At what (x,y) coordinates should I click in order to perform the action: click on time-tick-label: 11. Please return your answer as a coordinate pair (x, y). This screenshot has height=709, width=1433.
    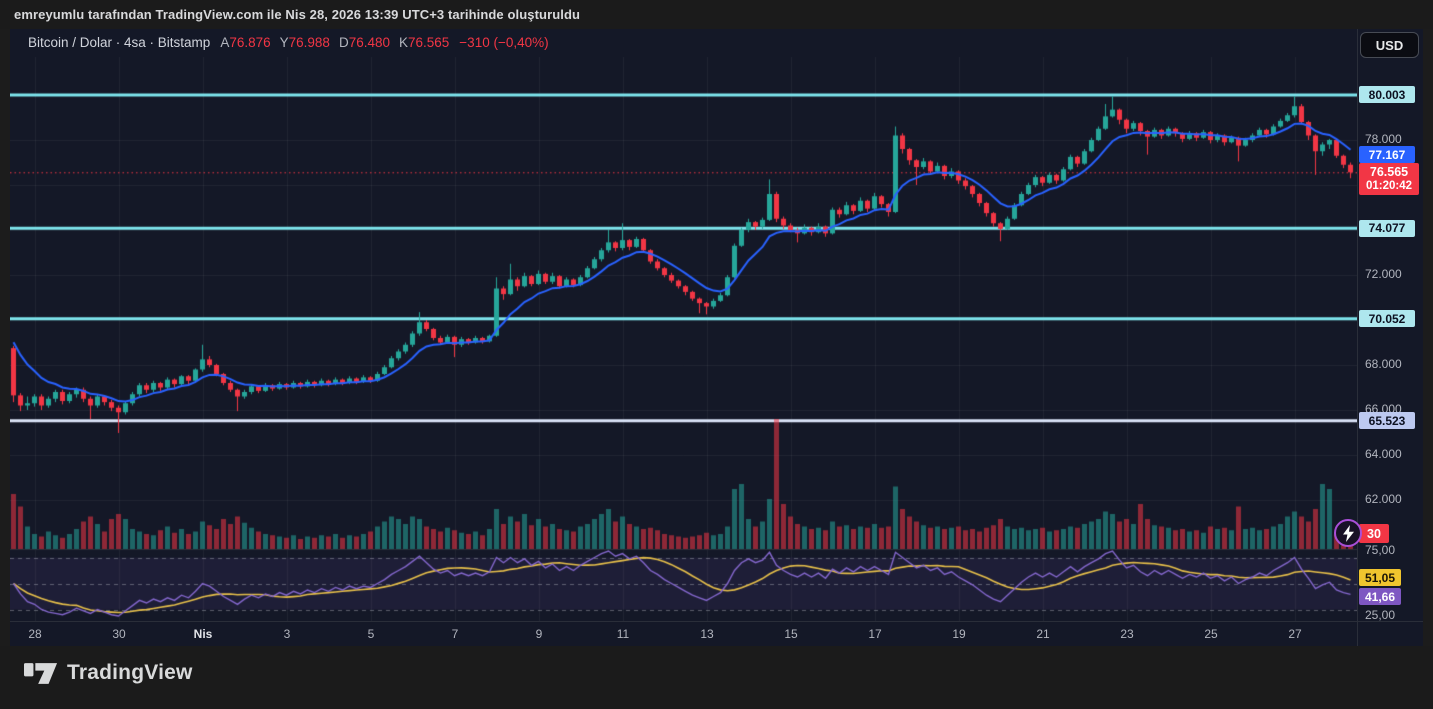
    Looking at the image, I should click on (623, 634).